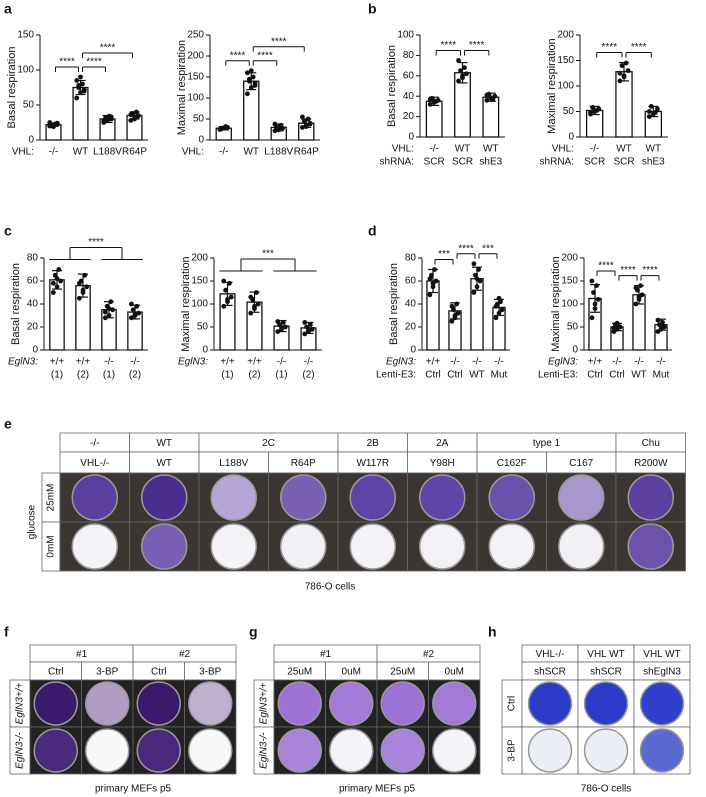  I want to click on panel-label: h, so click(492, 632).